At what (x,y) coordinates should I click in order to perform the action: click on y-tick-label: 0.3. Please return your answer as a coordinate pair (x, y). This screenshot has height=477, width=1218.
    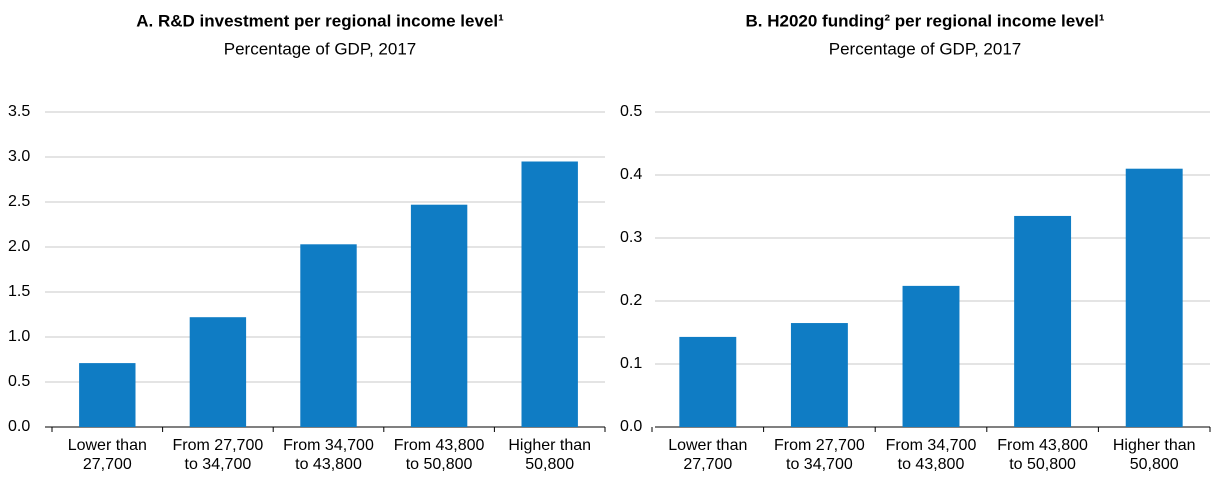
    Looking at the image, I should click on (631, 237).